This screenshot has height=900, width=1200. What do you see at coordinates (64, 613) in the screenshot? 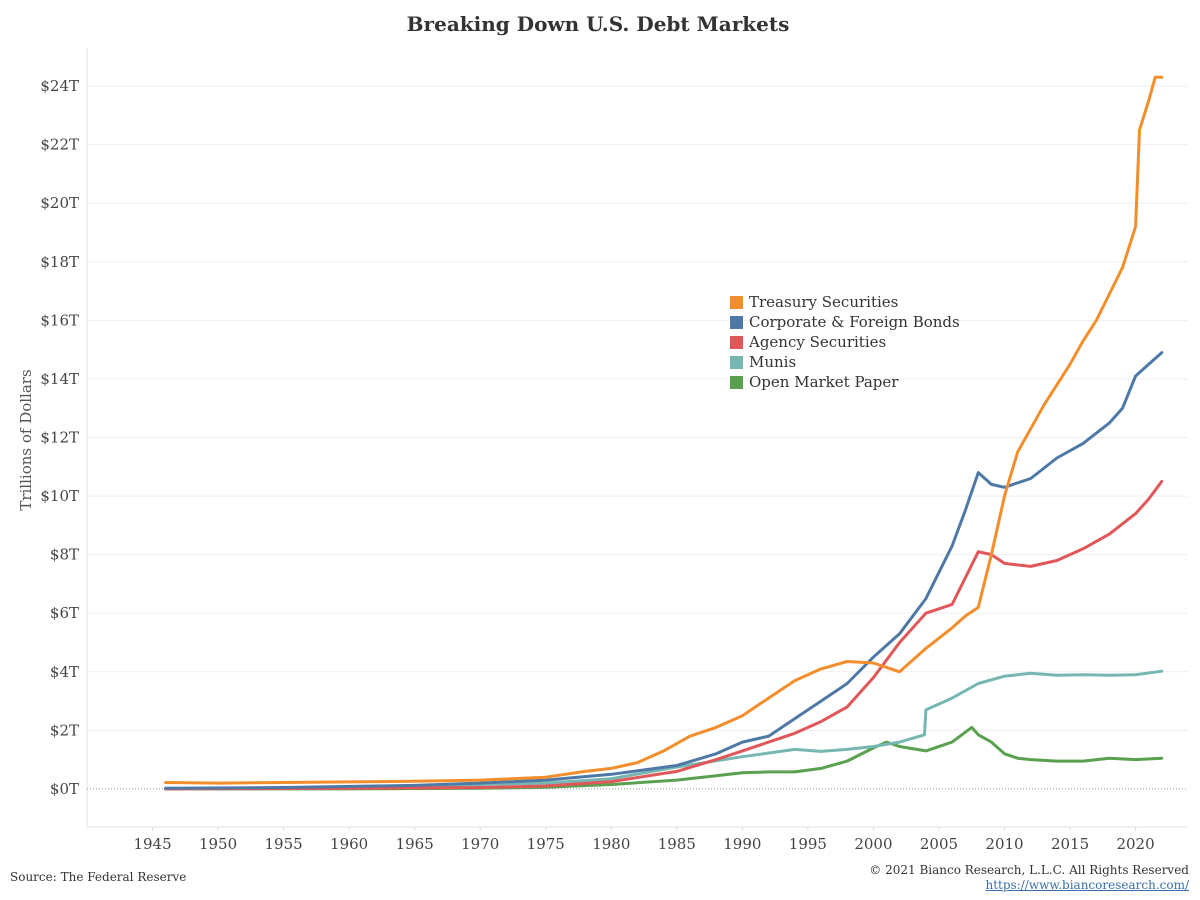
I see `y-tick-label: $6T` at bounding box center [64, 613].